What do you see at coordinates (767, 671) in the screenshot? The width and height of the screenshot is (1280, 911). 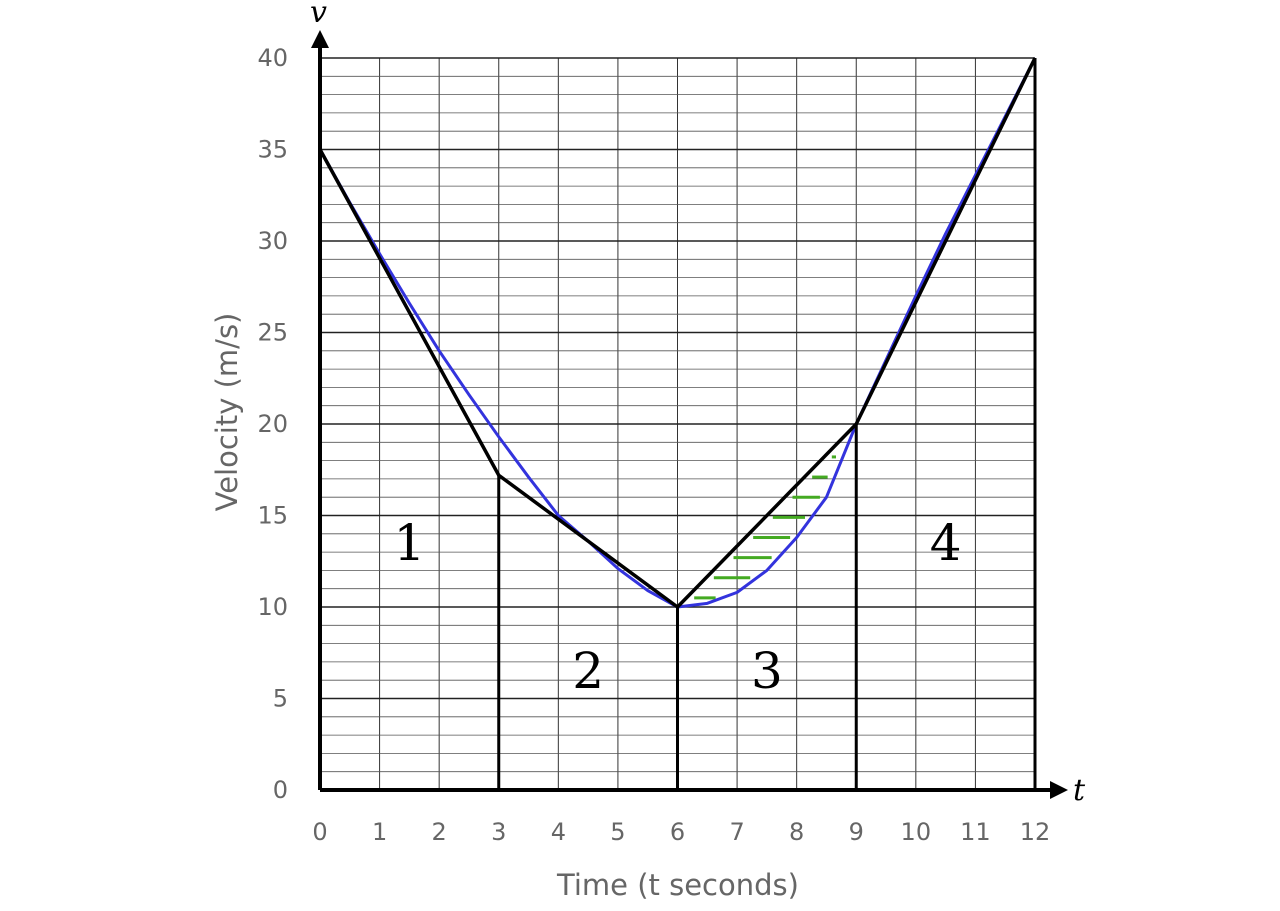 I see `region-label: 3` at bounding box center [767, 671].